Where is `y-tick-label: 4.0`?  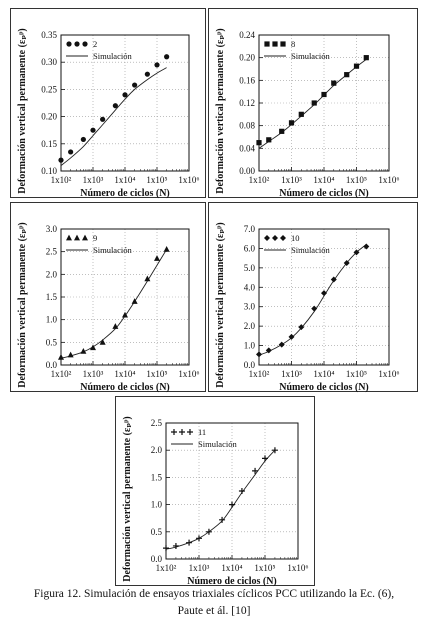
y-tick-label: 4.0 is located at coordinates (250, 287).